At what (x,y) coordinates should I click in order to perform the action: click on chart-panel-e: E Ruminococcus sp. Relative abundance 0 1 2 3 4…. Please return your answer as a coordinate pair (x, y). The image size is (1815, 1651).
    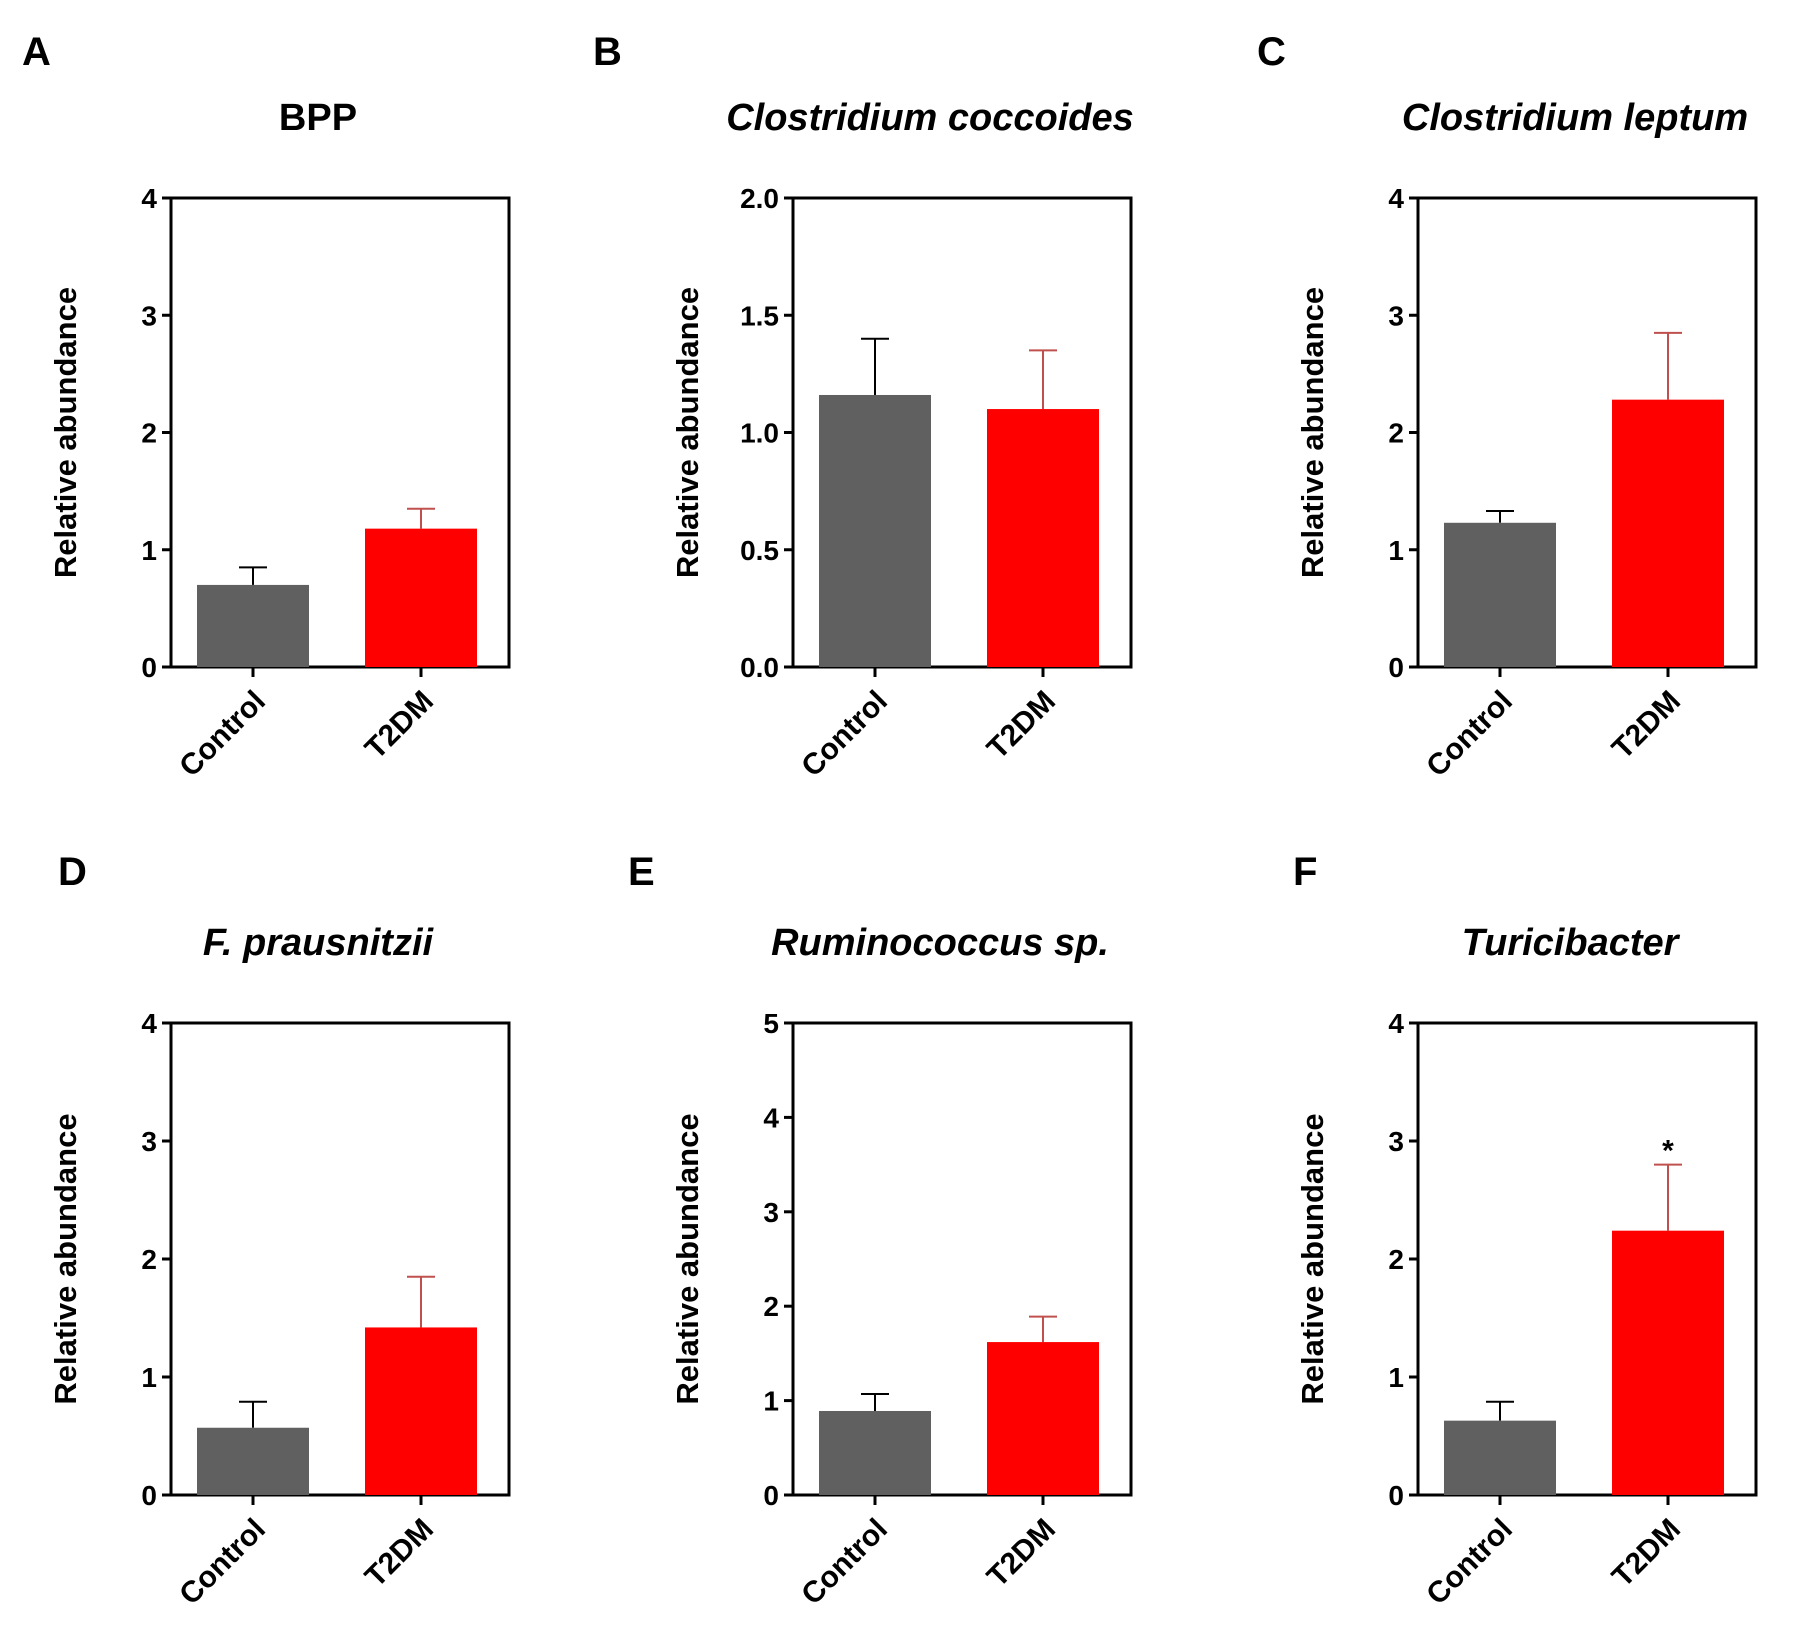
    Looking at the image, I should click on (880, 1231).